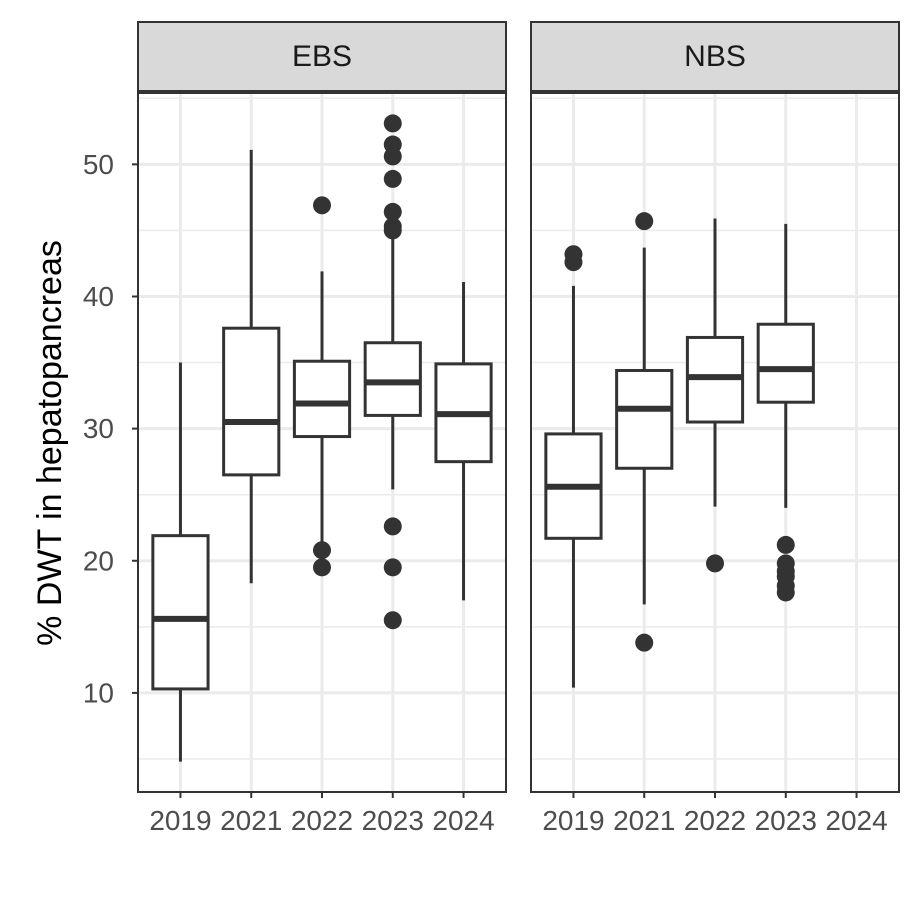  Describe the element at coordinates (98, 560) in the screenshot. I see `y-tick-label: 20` at that location.